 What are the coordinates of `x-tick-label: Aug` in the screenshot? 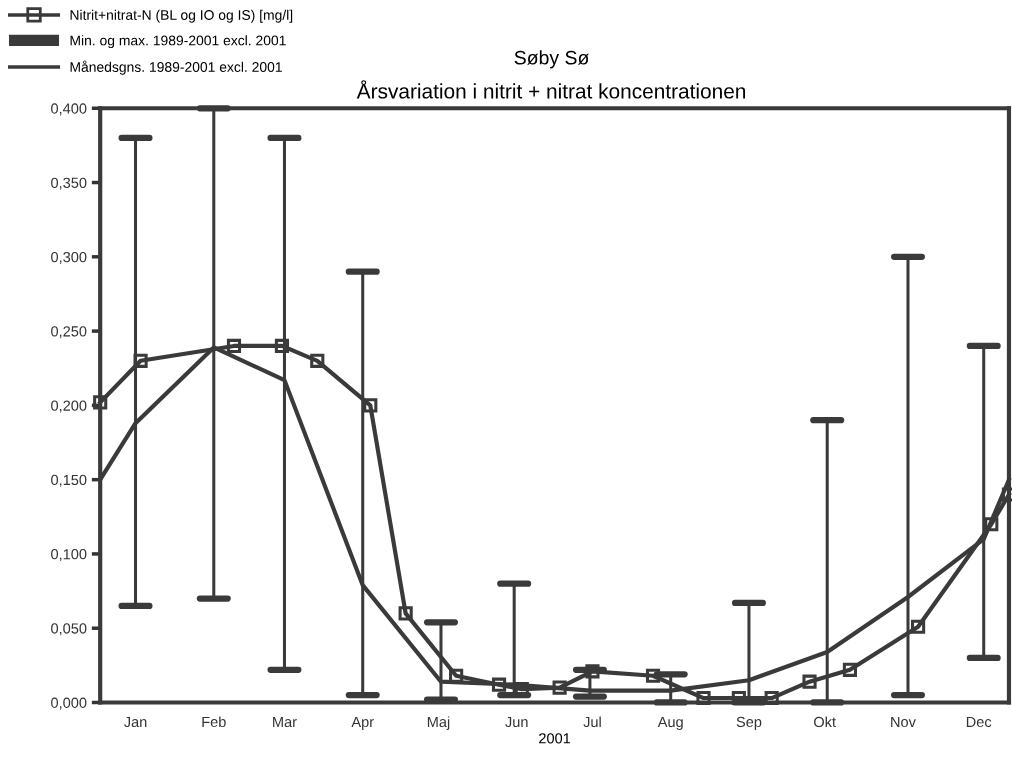 It's located at (670, 723).